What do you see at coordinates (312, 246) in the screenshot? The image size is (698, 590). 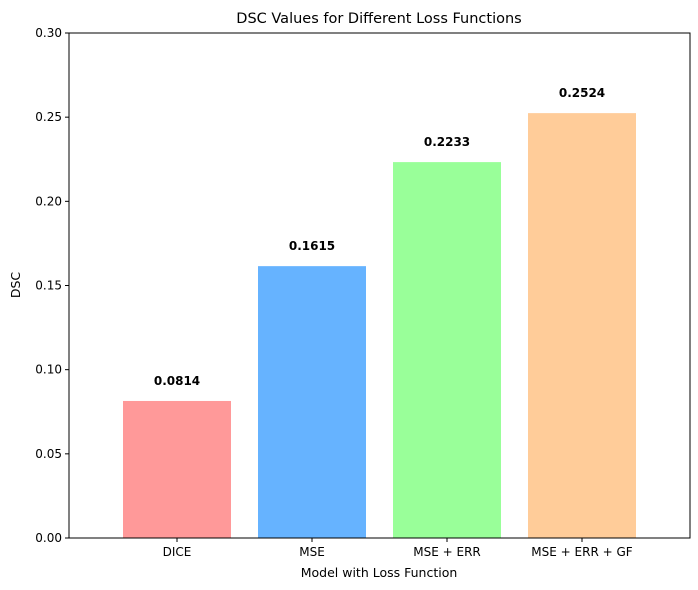 I see `data-label: 0.1615` at bounding box center [312, 246].